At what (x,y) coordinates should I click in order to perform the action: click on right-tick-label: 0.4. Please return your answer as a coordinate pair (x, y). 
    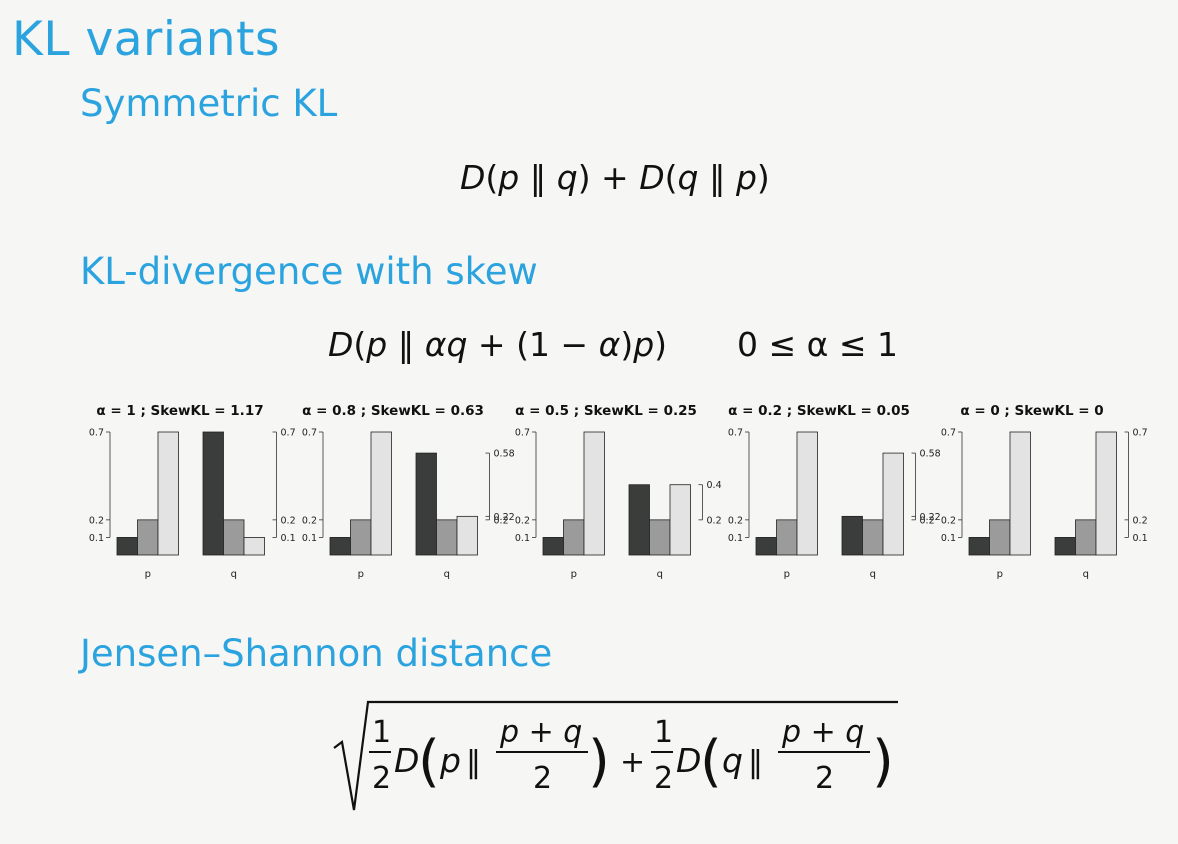
    Looking at the image, I should click on (714, 485).